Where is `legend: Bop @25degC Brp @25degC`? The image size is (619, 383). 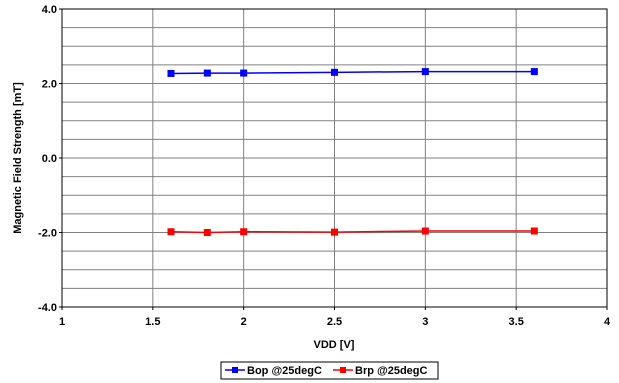 legend: Bop @25degC Brp @25degC is located at coordinates (329, 370).